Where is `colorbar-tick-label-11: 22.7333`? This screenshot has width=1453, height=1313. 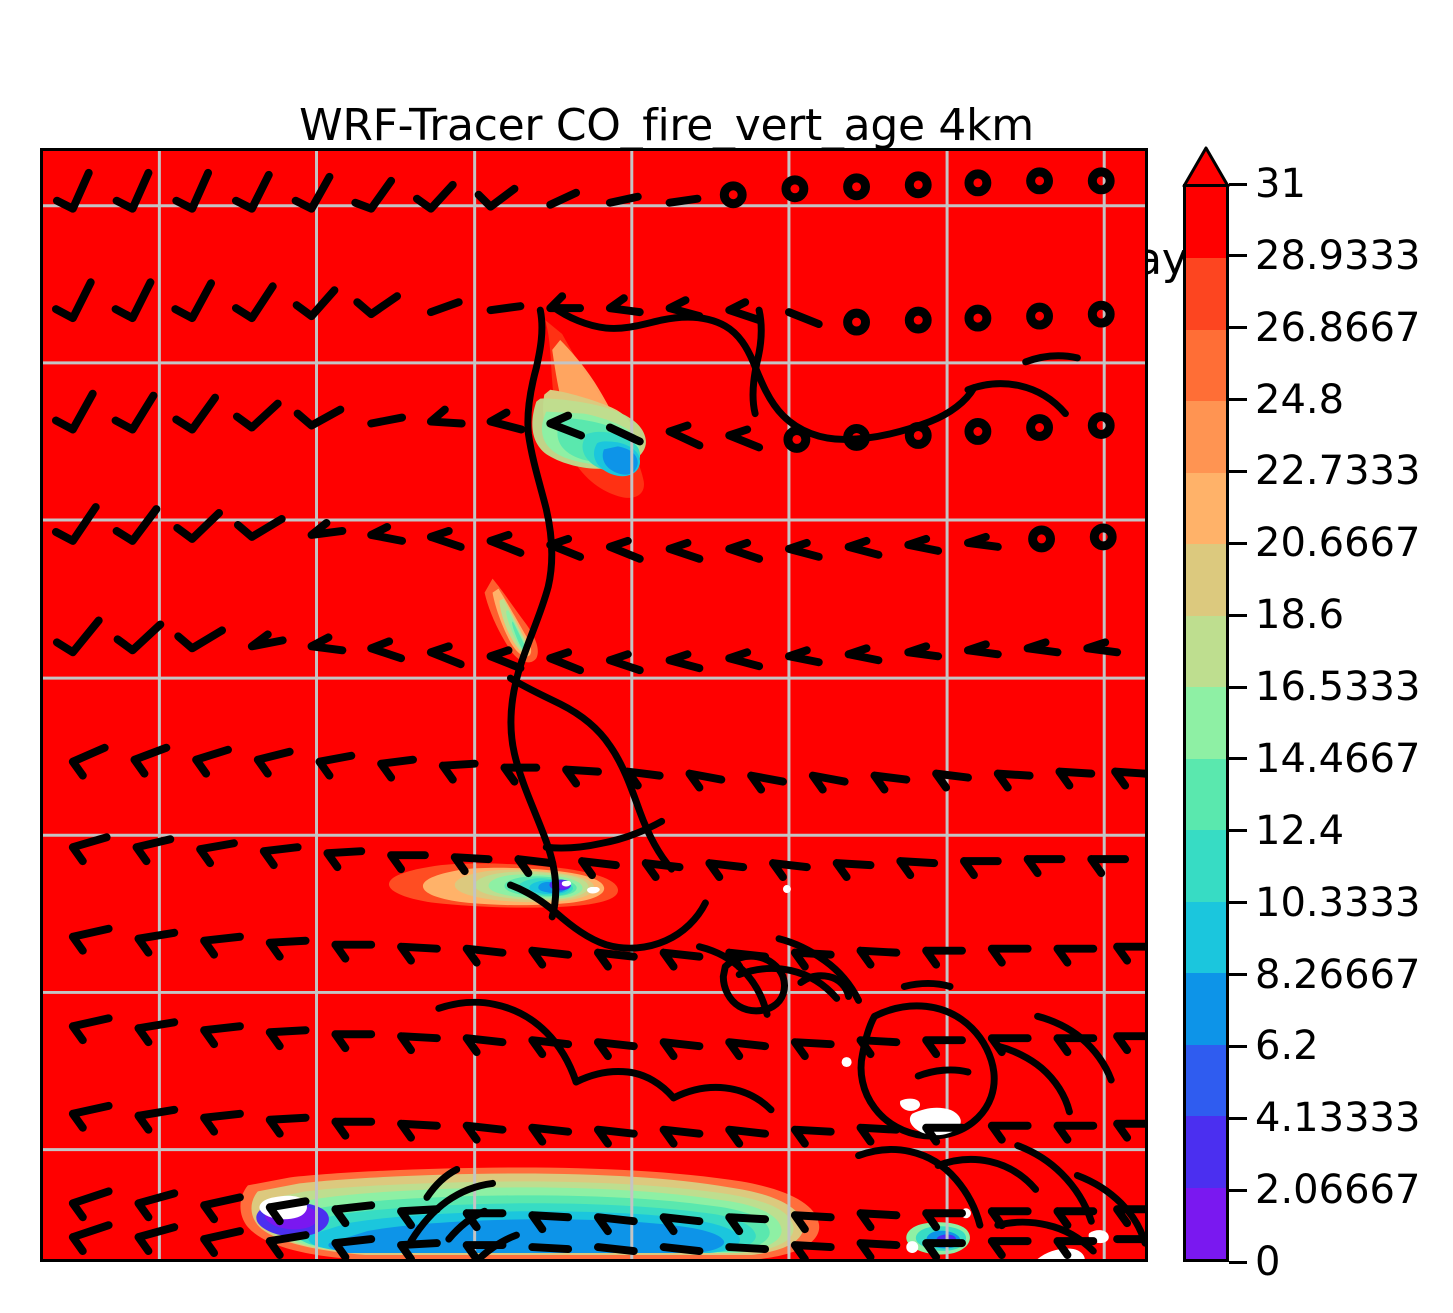
colorbar-tick-label-11: 22.7333 is located at coordinates (1338, 471).